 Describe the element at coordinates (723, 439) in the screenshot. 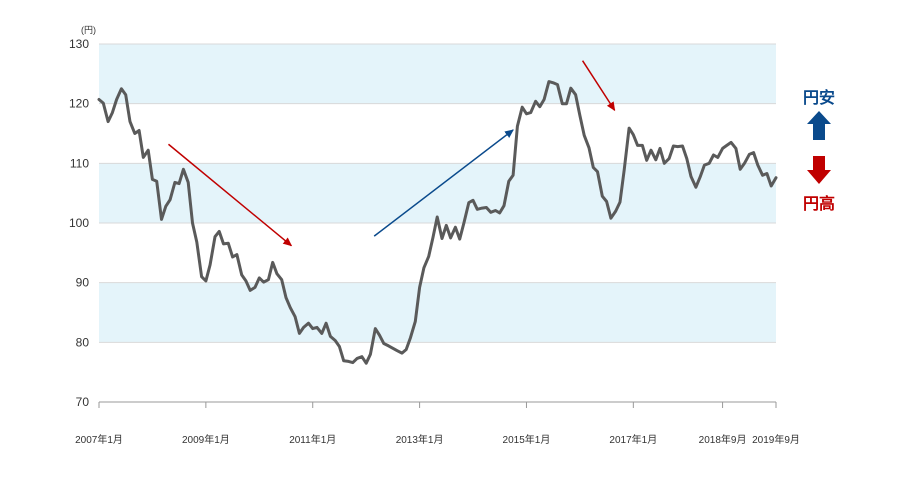

I see `x-tick-label: 2018年9月` at that location.